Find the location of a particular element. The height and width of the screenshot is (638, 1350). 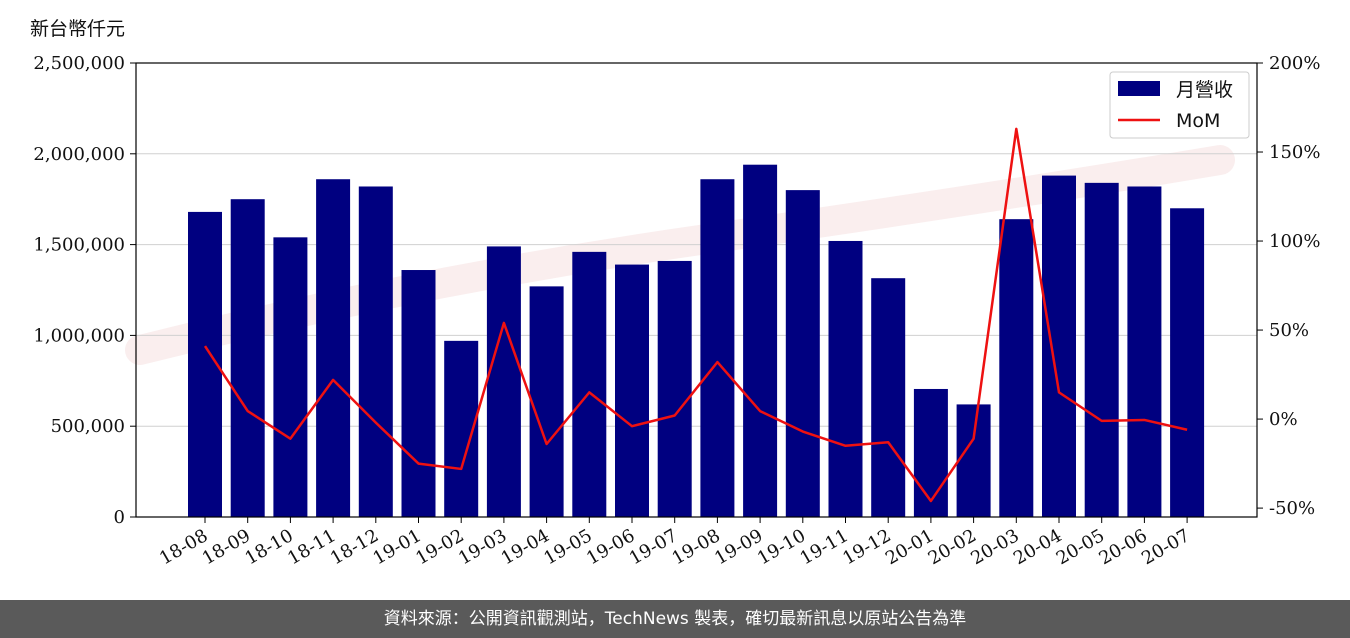

right-axis-ticks: -50% 0% 50% 100% 150% 200% is located at coordinates (1288, 286).